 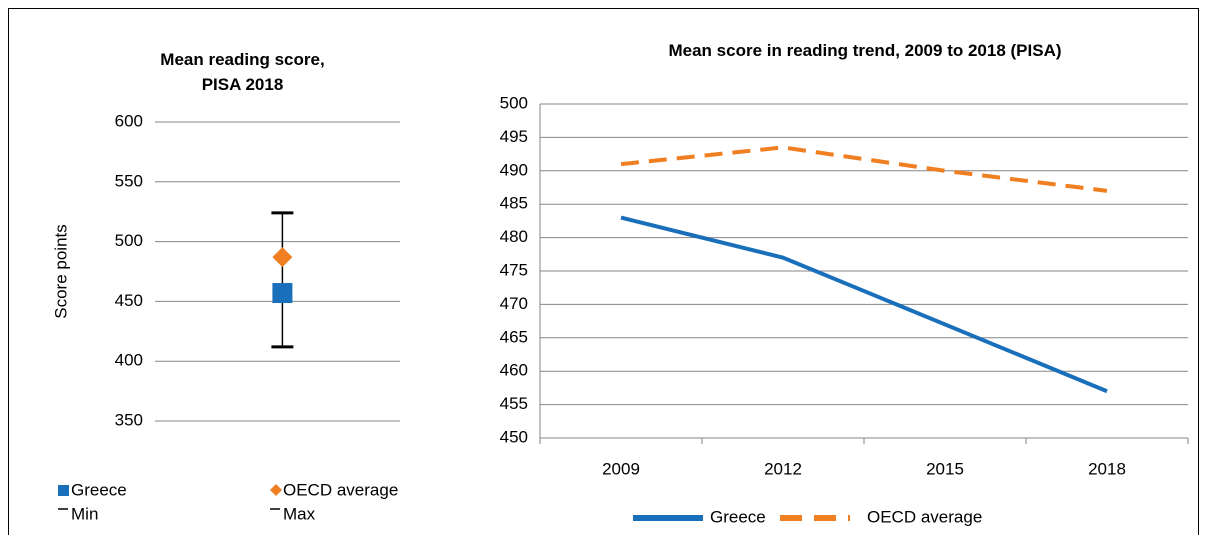 What do you see at coordinates (514, 269) in the screenshot?
I see `y-tick-label: 475` at bounding box center [514, 269].